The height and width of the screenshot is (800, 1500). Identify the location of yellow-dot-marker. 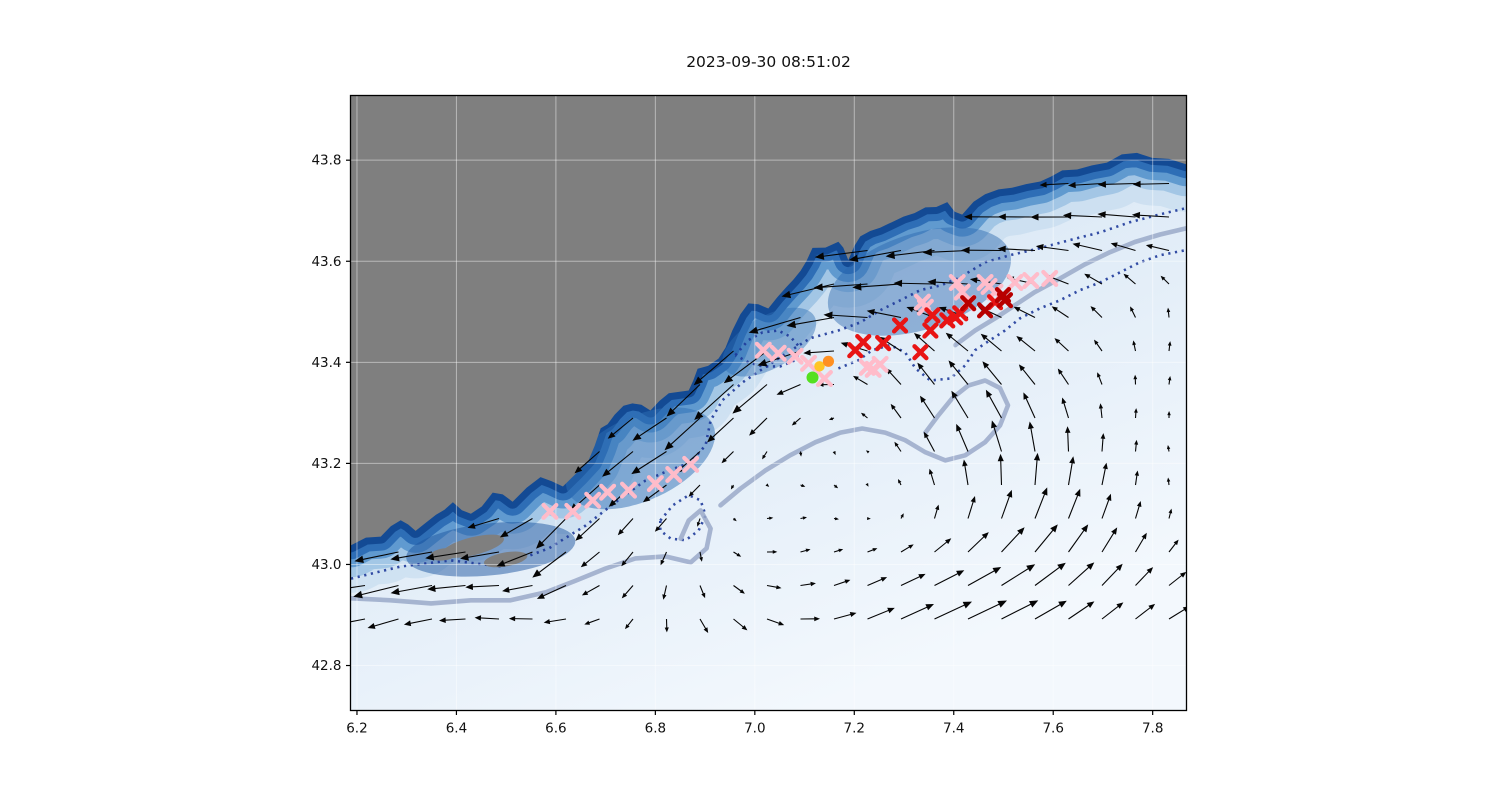
(819, 366).